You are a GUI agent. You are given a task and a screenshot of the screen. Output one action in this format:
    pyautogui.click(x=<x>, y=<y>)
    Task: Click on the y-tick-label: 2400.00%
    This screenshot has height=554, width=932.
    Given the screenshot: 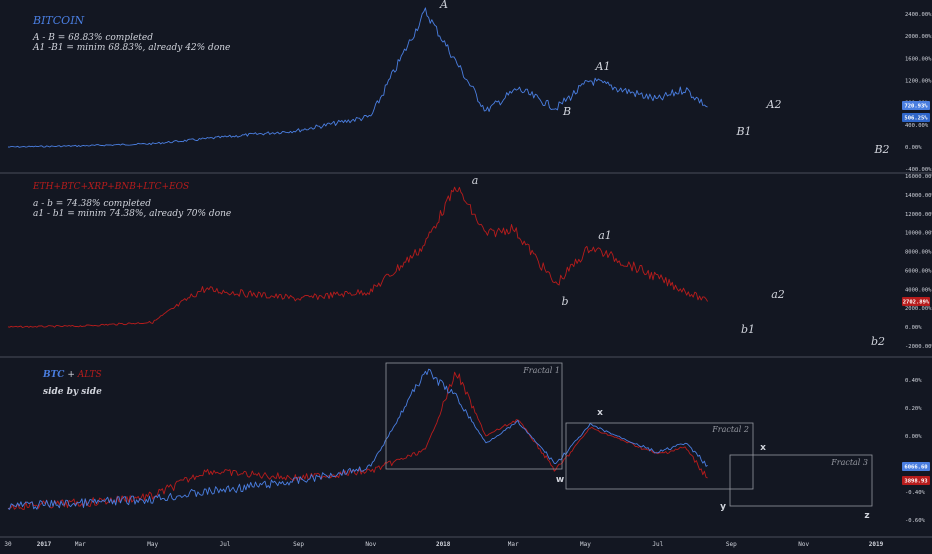 What is the action you would take?
    pyautogui.click(x=918, y=15)
    